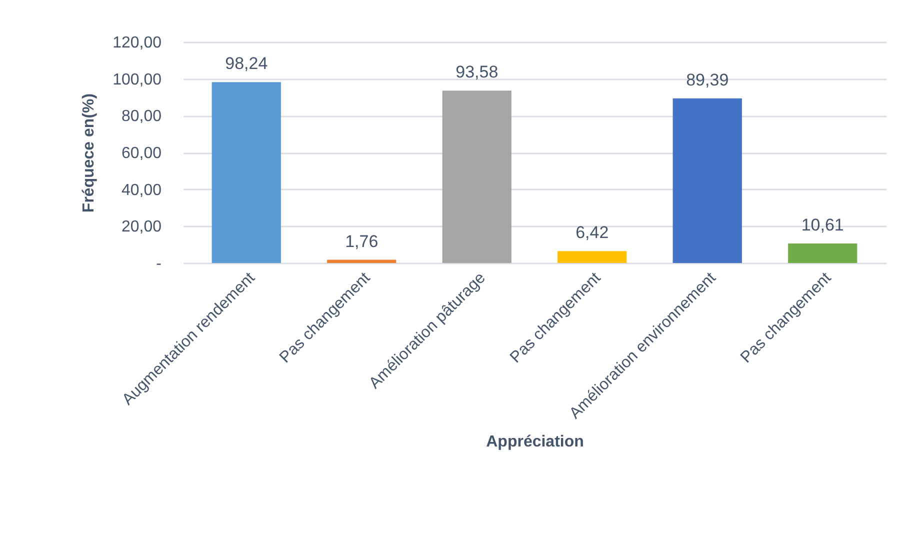  What do you see at coordinates (159, 264) in the screenshot?
I see `y-tick-label: -` at bounding box center [159, 264].